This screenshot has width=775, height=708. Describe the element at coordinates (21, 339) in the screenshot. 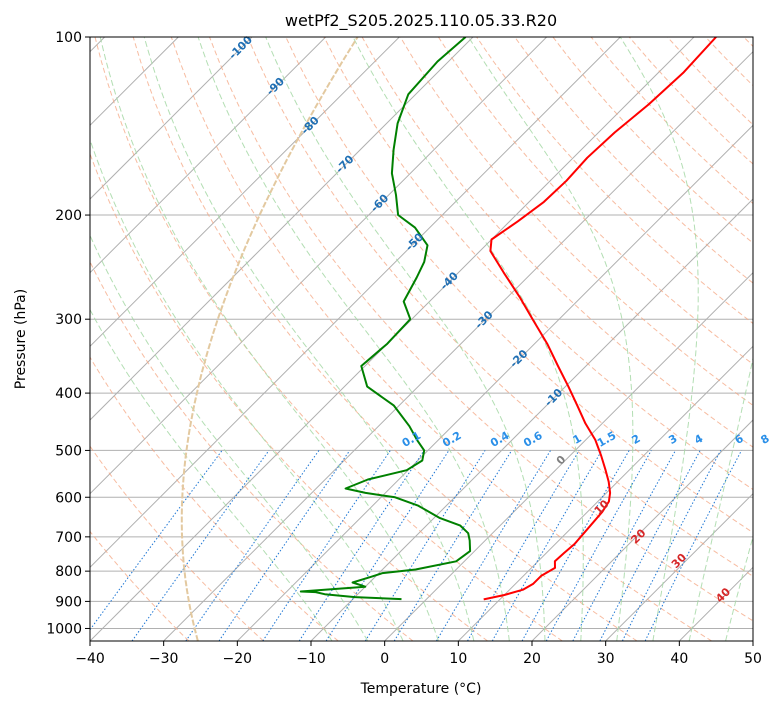

I see `y-axis-label: Pressure (hPa)` at that location.